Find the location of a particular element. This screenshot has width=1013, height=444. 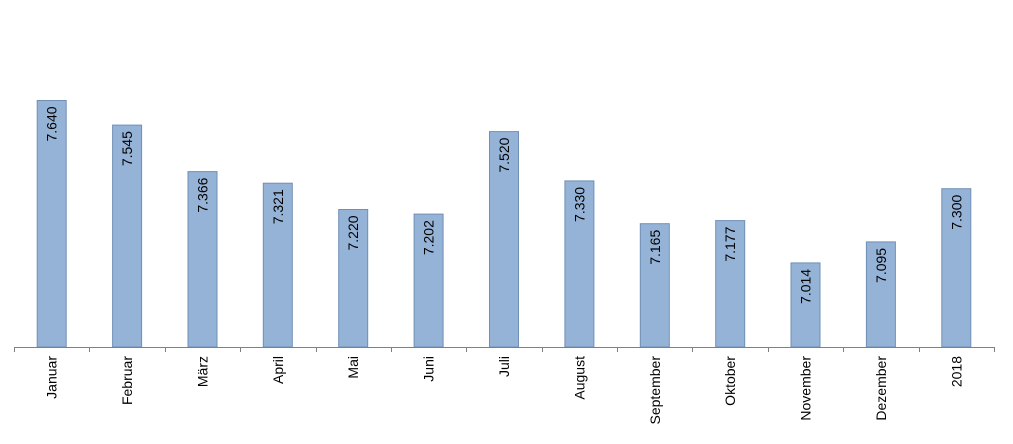

x-tick-label: 2018 is located at coordinates (956, 371).